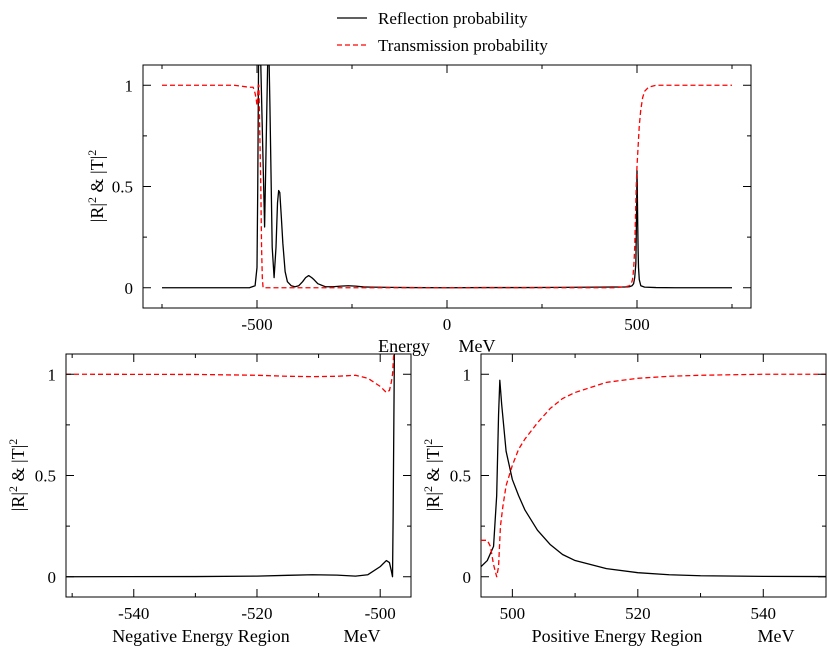  Describe the element at coordinates (467, 577) in the screenshot. I see `positive-energy-ytick-label: 0` at that location.